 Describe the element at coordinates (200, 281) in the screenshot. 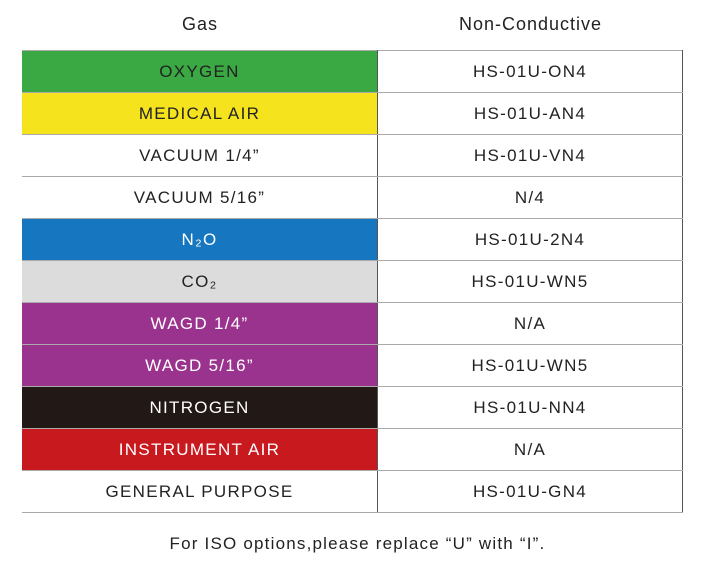

I see `gas-cell: CO₂` at that location.